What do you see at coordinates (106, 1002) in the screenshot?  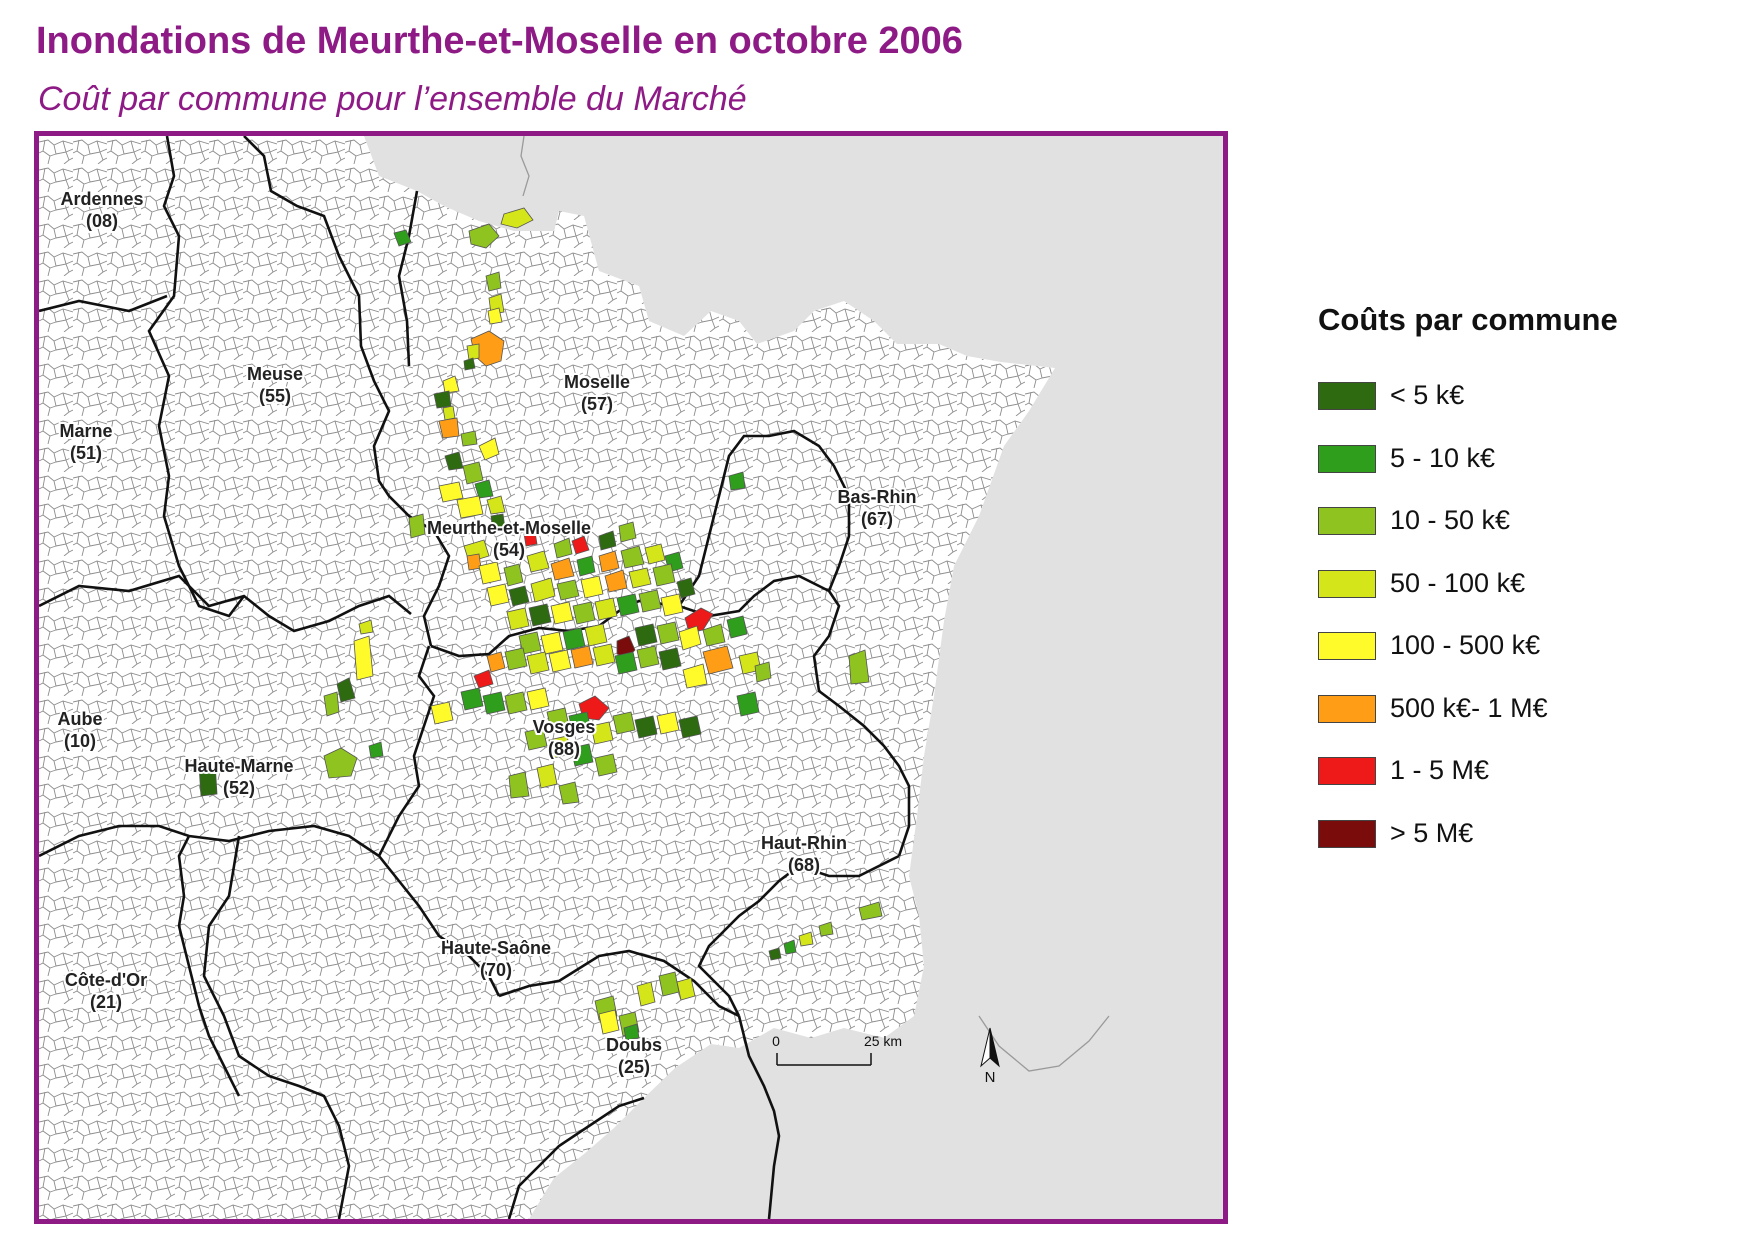 I see `department-code-label: (21)` at bounding box center [106, 1002].